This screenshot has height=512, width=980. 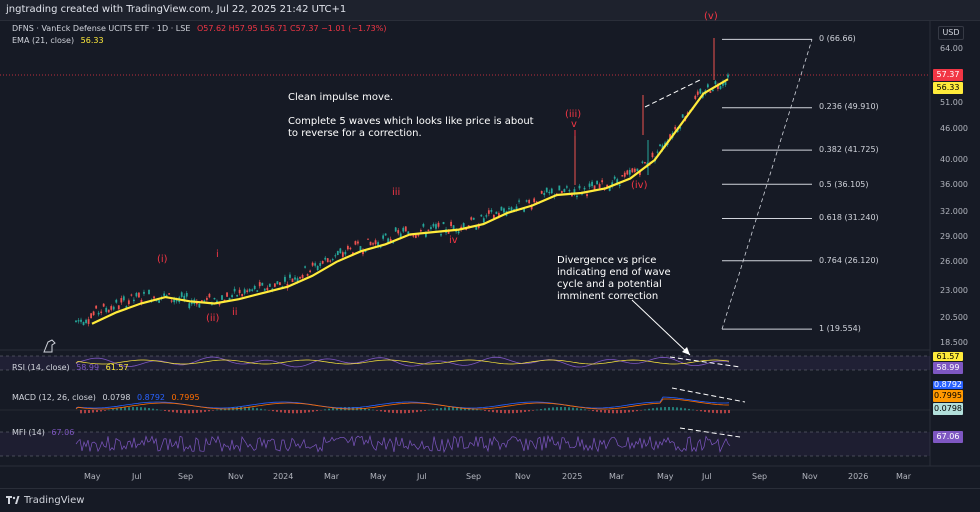 I want to click on rsi-tag-b: 58.99, so click(x=948, y=368).